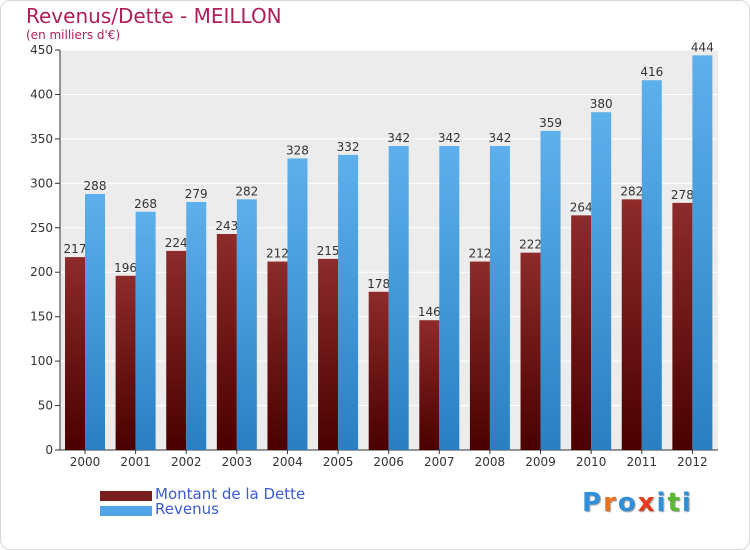 The width and height of the screenshot is (750, 550). Describe the element at coordinates (186, 462) in the screenshot. I see `x-tick-label: 2002` at that location.